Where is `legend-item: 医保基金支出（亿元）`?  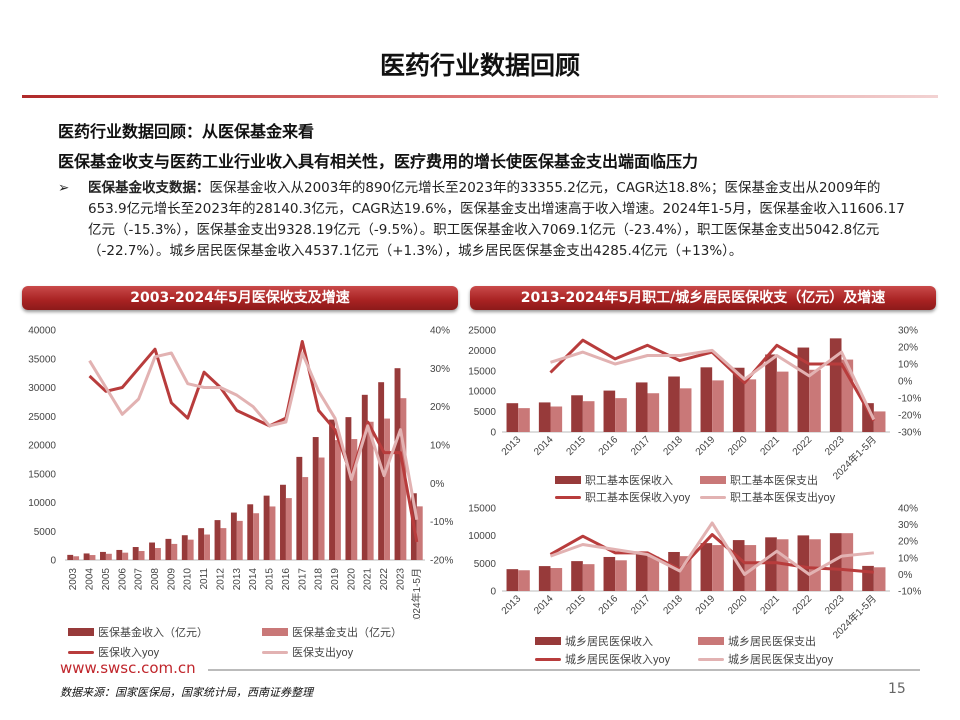
legend-item: 医保基金支出（亿元） is located at coordinates (332, 632).